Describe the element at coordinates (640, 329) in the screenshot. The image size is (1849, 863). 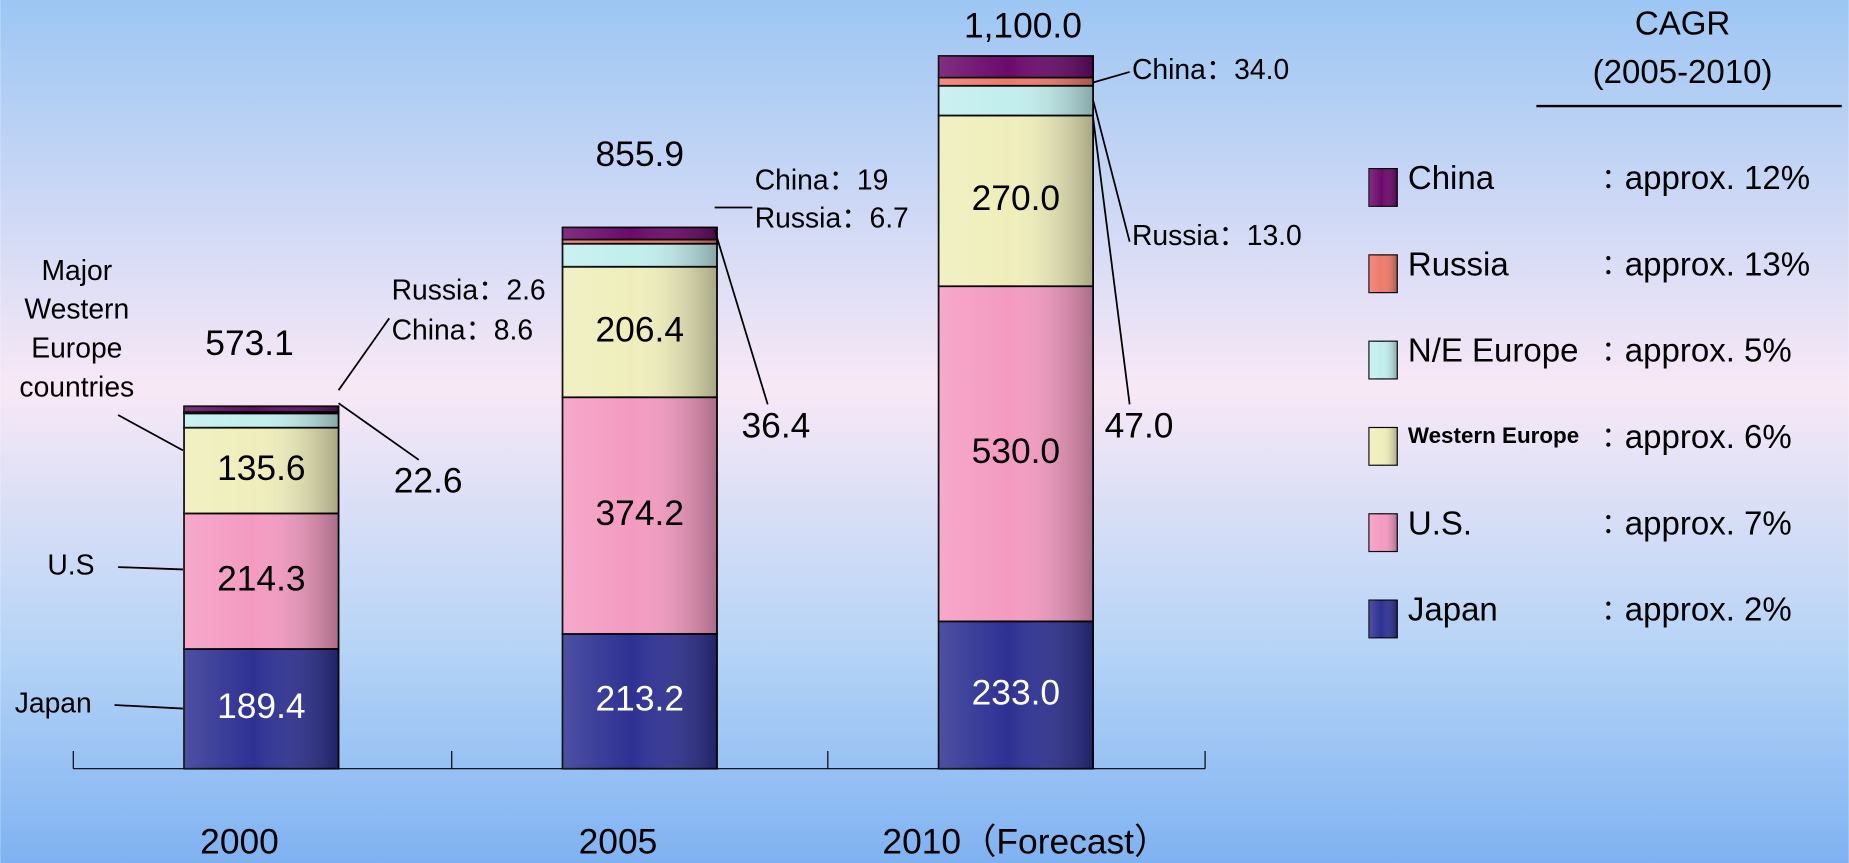
I see `value-label: 206.4` at that location.